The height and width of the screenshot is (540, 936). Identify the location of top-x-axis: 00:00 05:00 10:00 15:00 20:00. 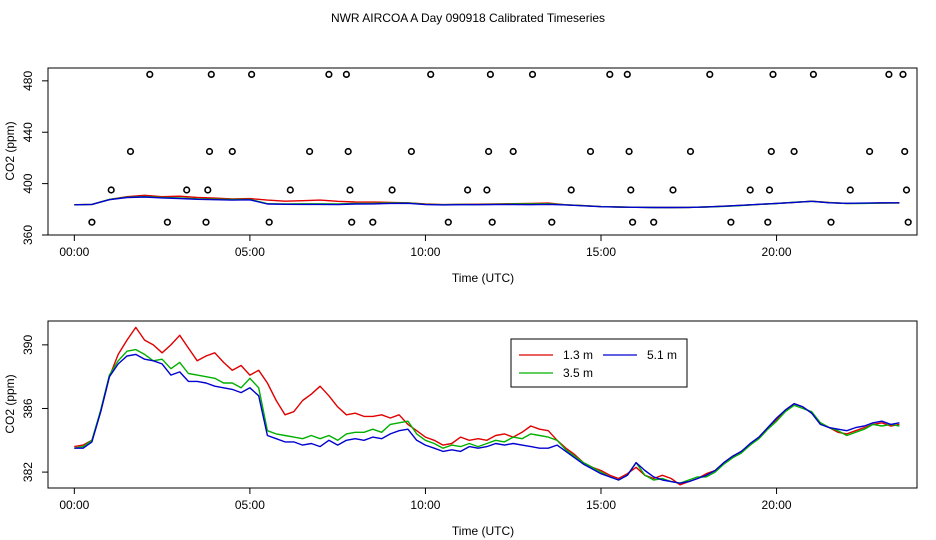
(425, 247).